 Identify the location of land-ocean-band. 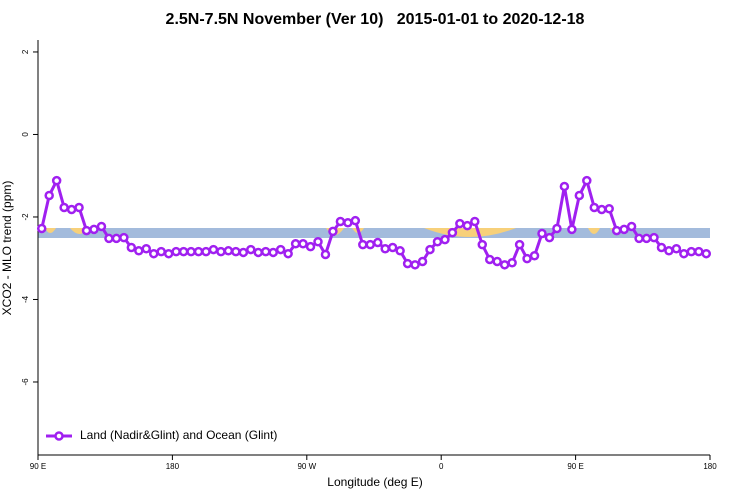
(374, 233).